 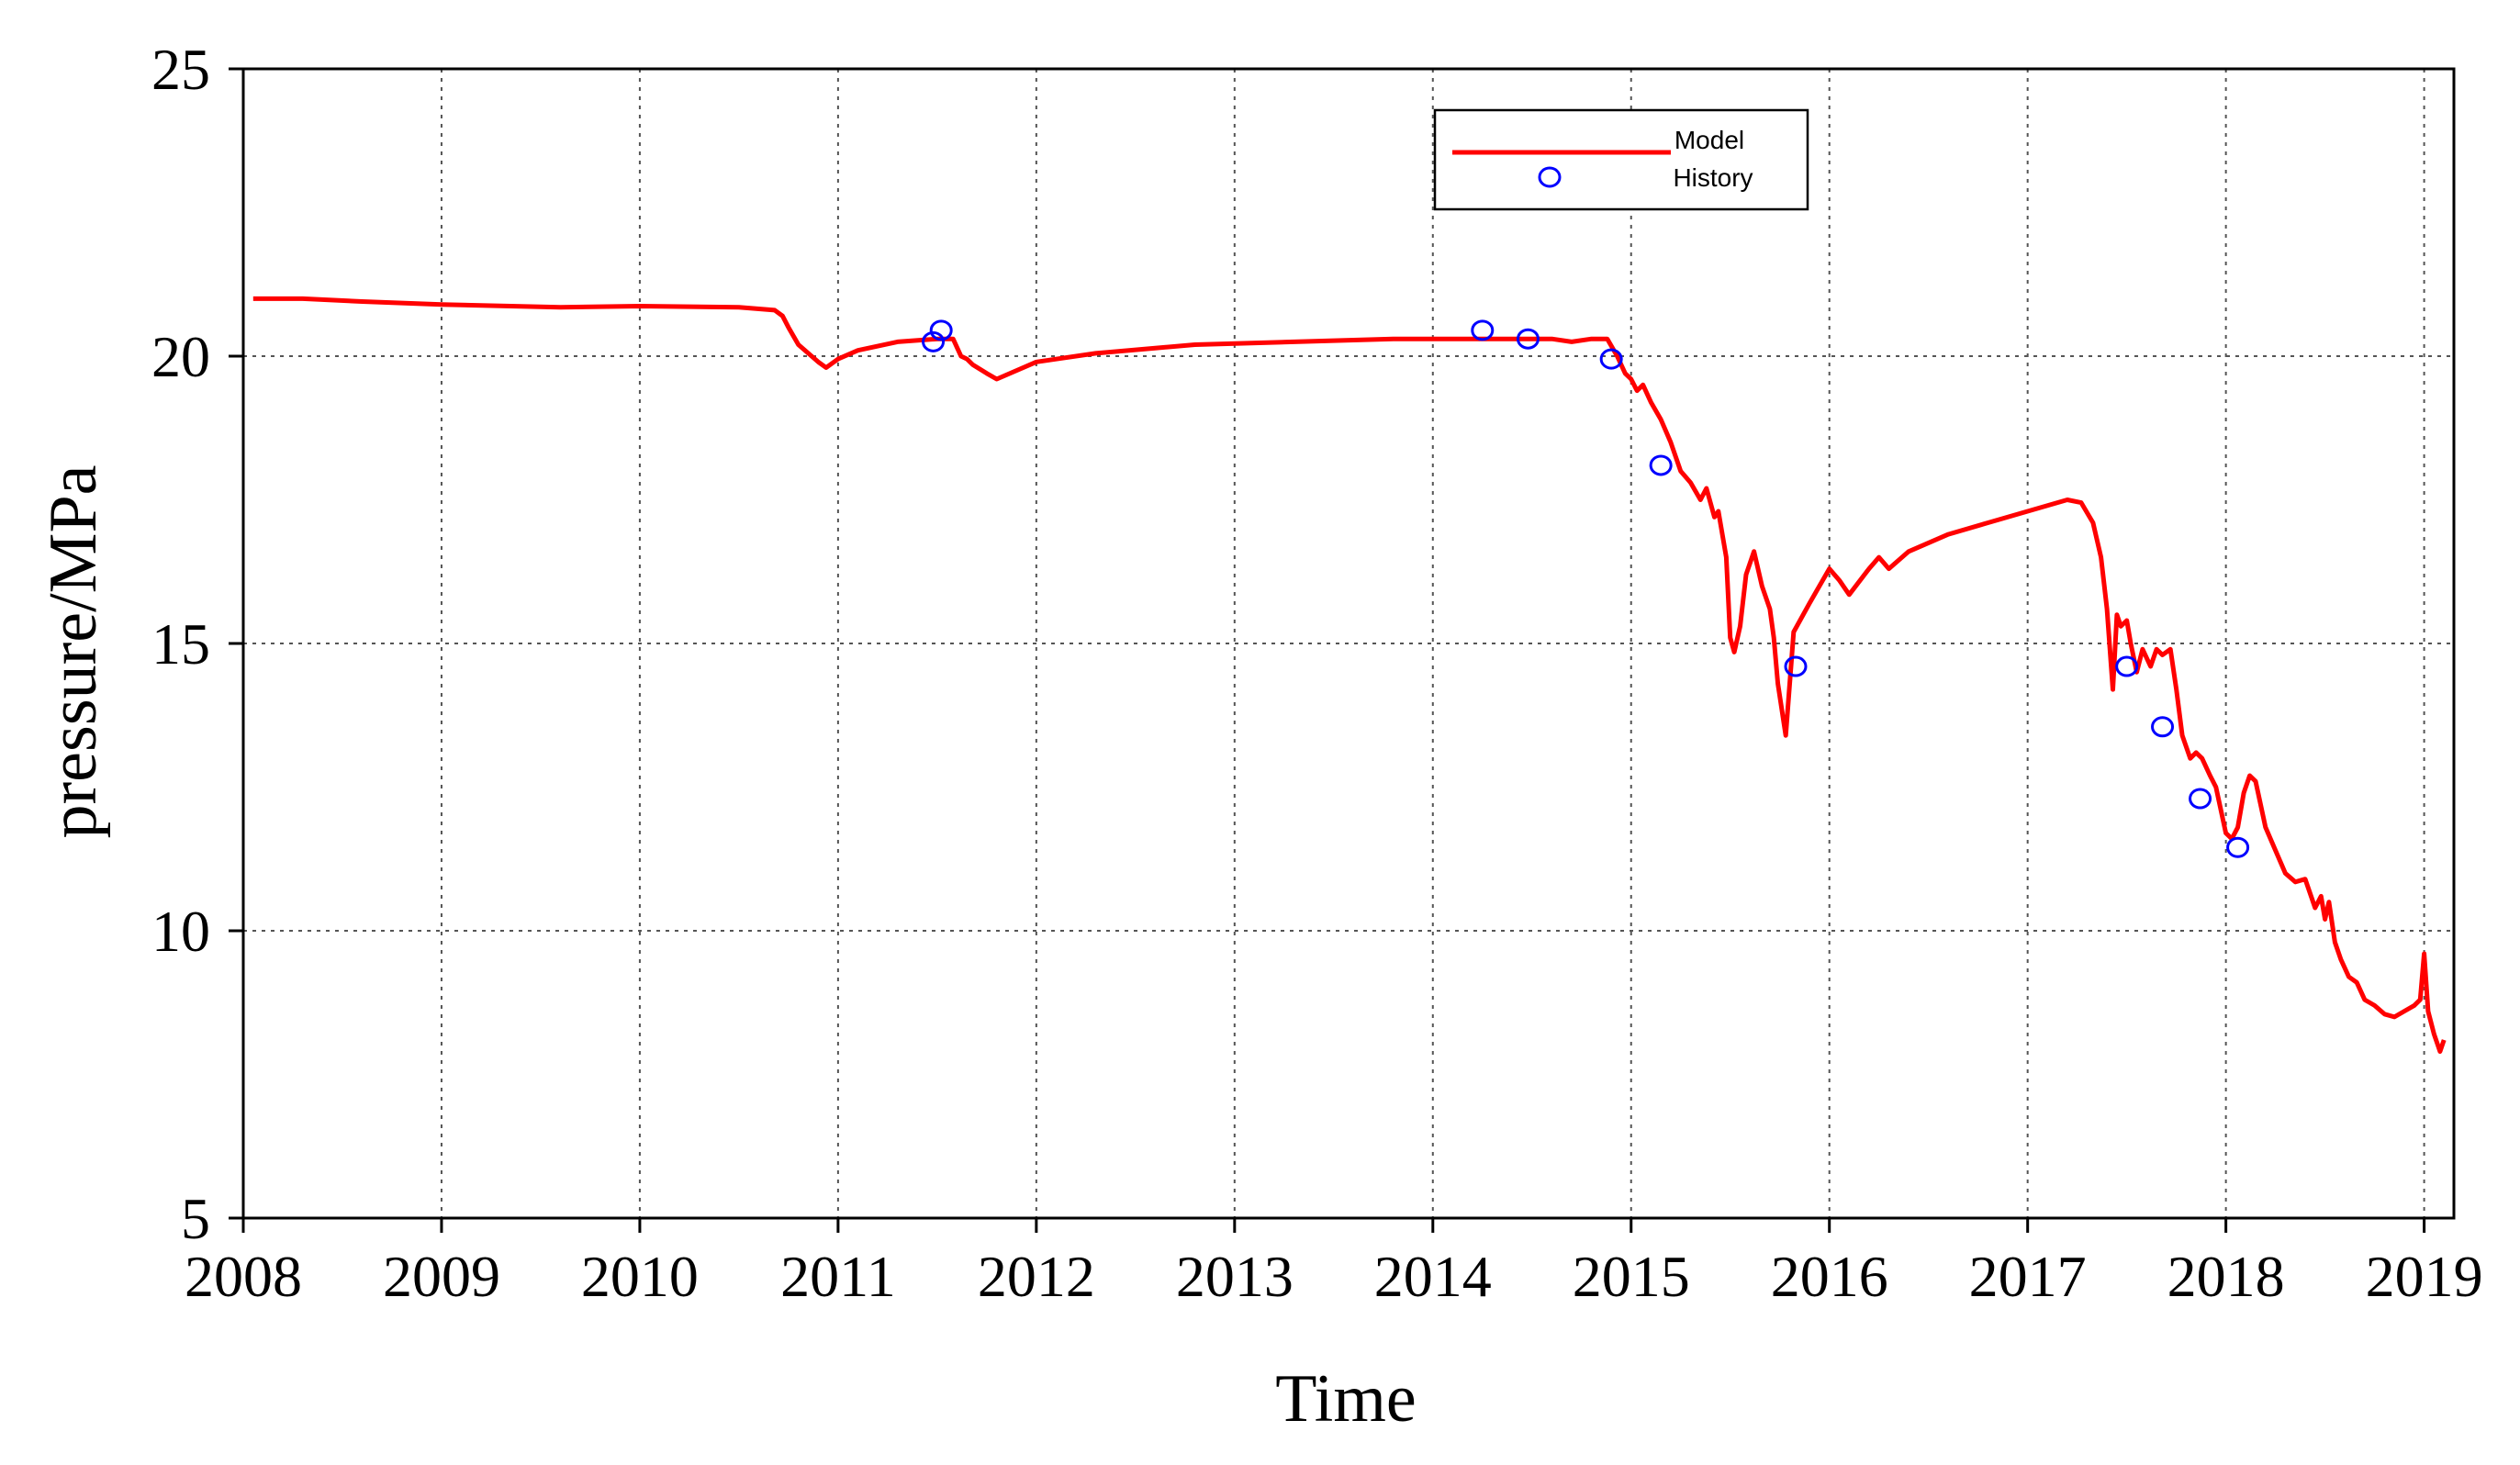 I want to click on x-tick-label: 2010, so click(x=640, y=1276).